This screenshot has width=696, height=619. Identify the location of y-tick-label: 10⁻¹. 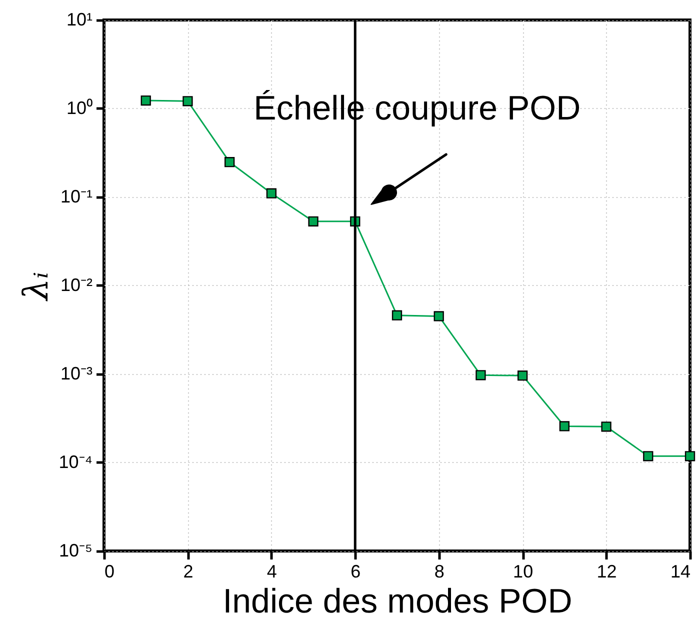
(76, 196).